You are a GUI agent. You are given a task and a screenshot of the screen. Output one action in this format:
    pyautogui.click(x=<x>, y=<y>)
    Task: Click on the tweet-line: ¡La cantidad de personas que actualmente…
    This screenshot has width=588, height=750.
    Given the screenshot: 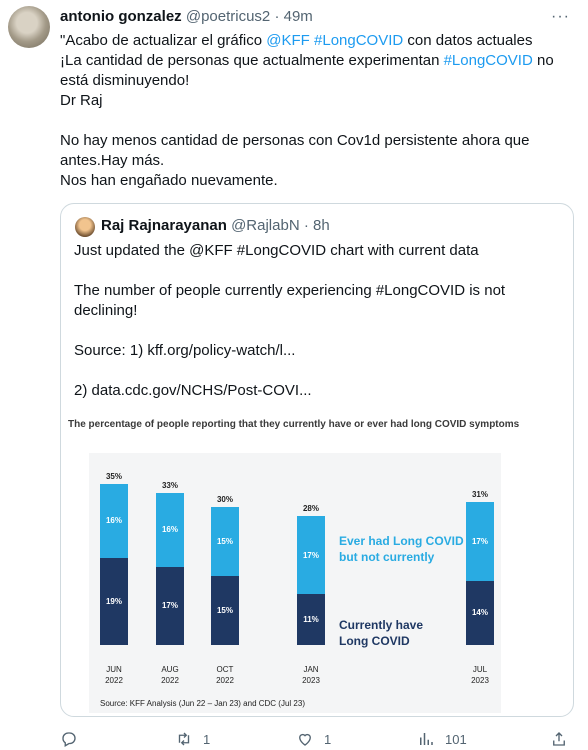 What is the action you would take?
    pyautogui.click(x=320, y=61)
    